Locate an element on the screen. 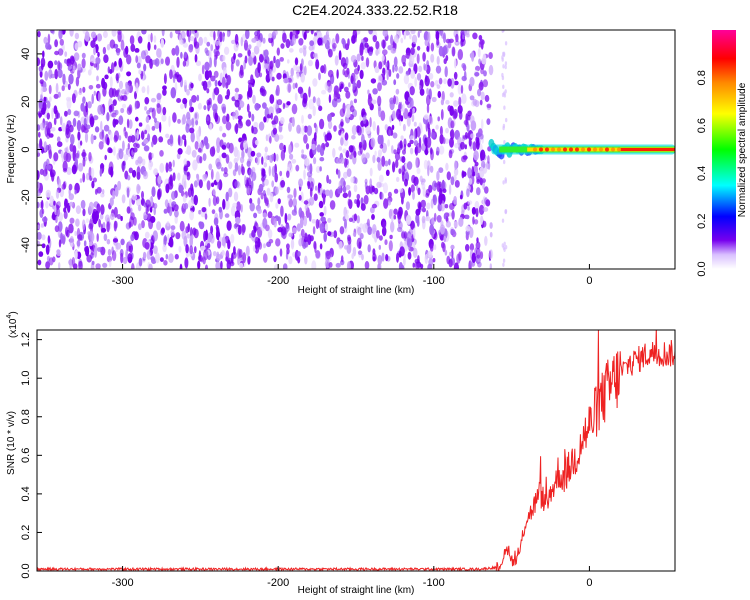 The width and height of the screenshot is (750, 600). colorbar-tick-label: 0.6 is located at coordinates (702, 125).